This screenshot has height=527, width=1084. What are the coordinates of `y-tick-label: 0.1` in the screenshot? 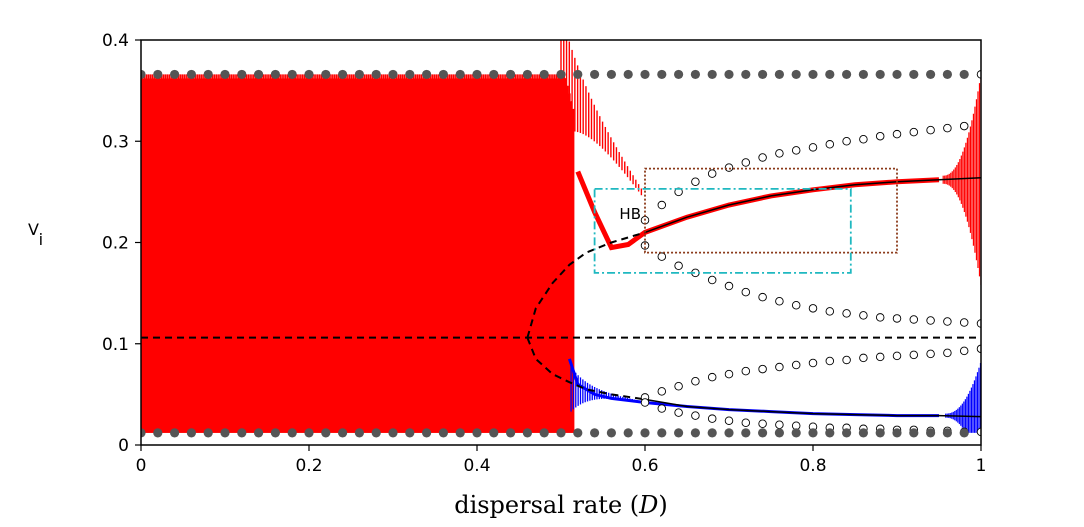 It's located at (115, 345).